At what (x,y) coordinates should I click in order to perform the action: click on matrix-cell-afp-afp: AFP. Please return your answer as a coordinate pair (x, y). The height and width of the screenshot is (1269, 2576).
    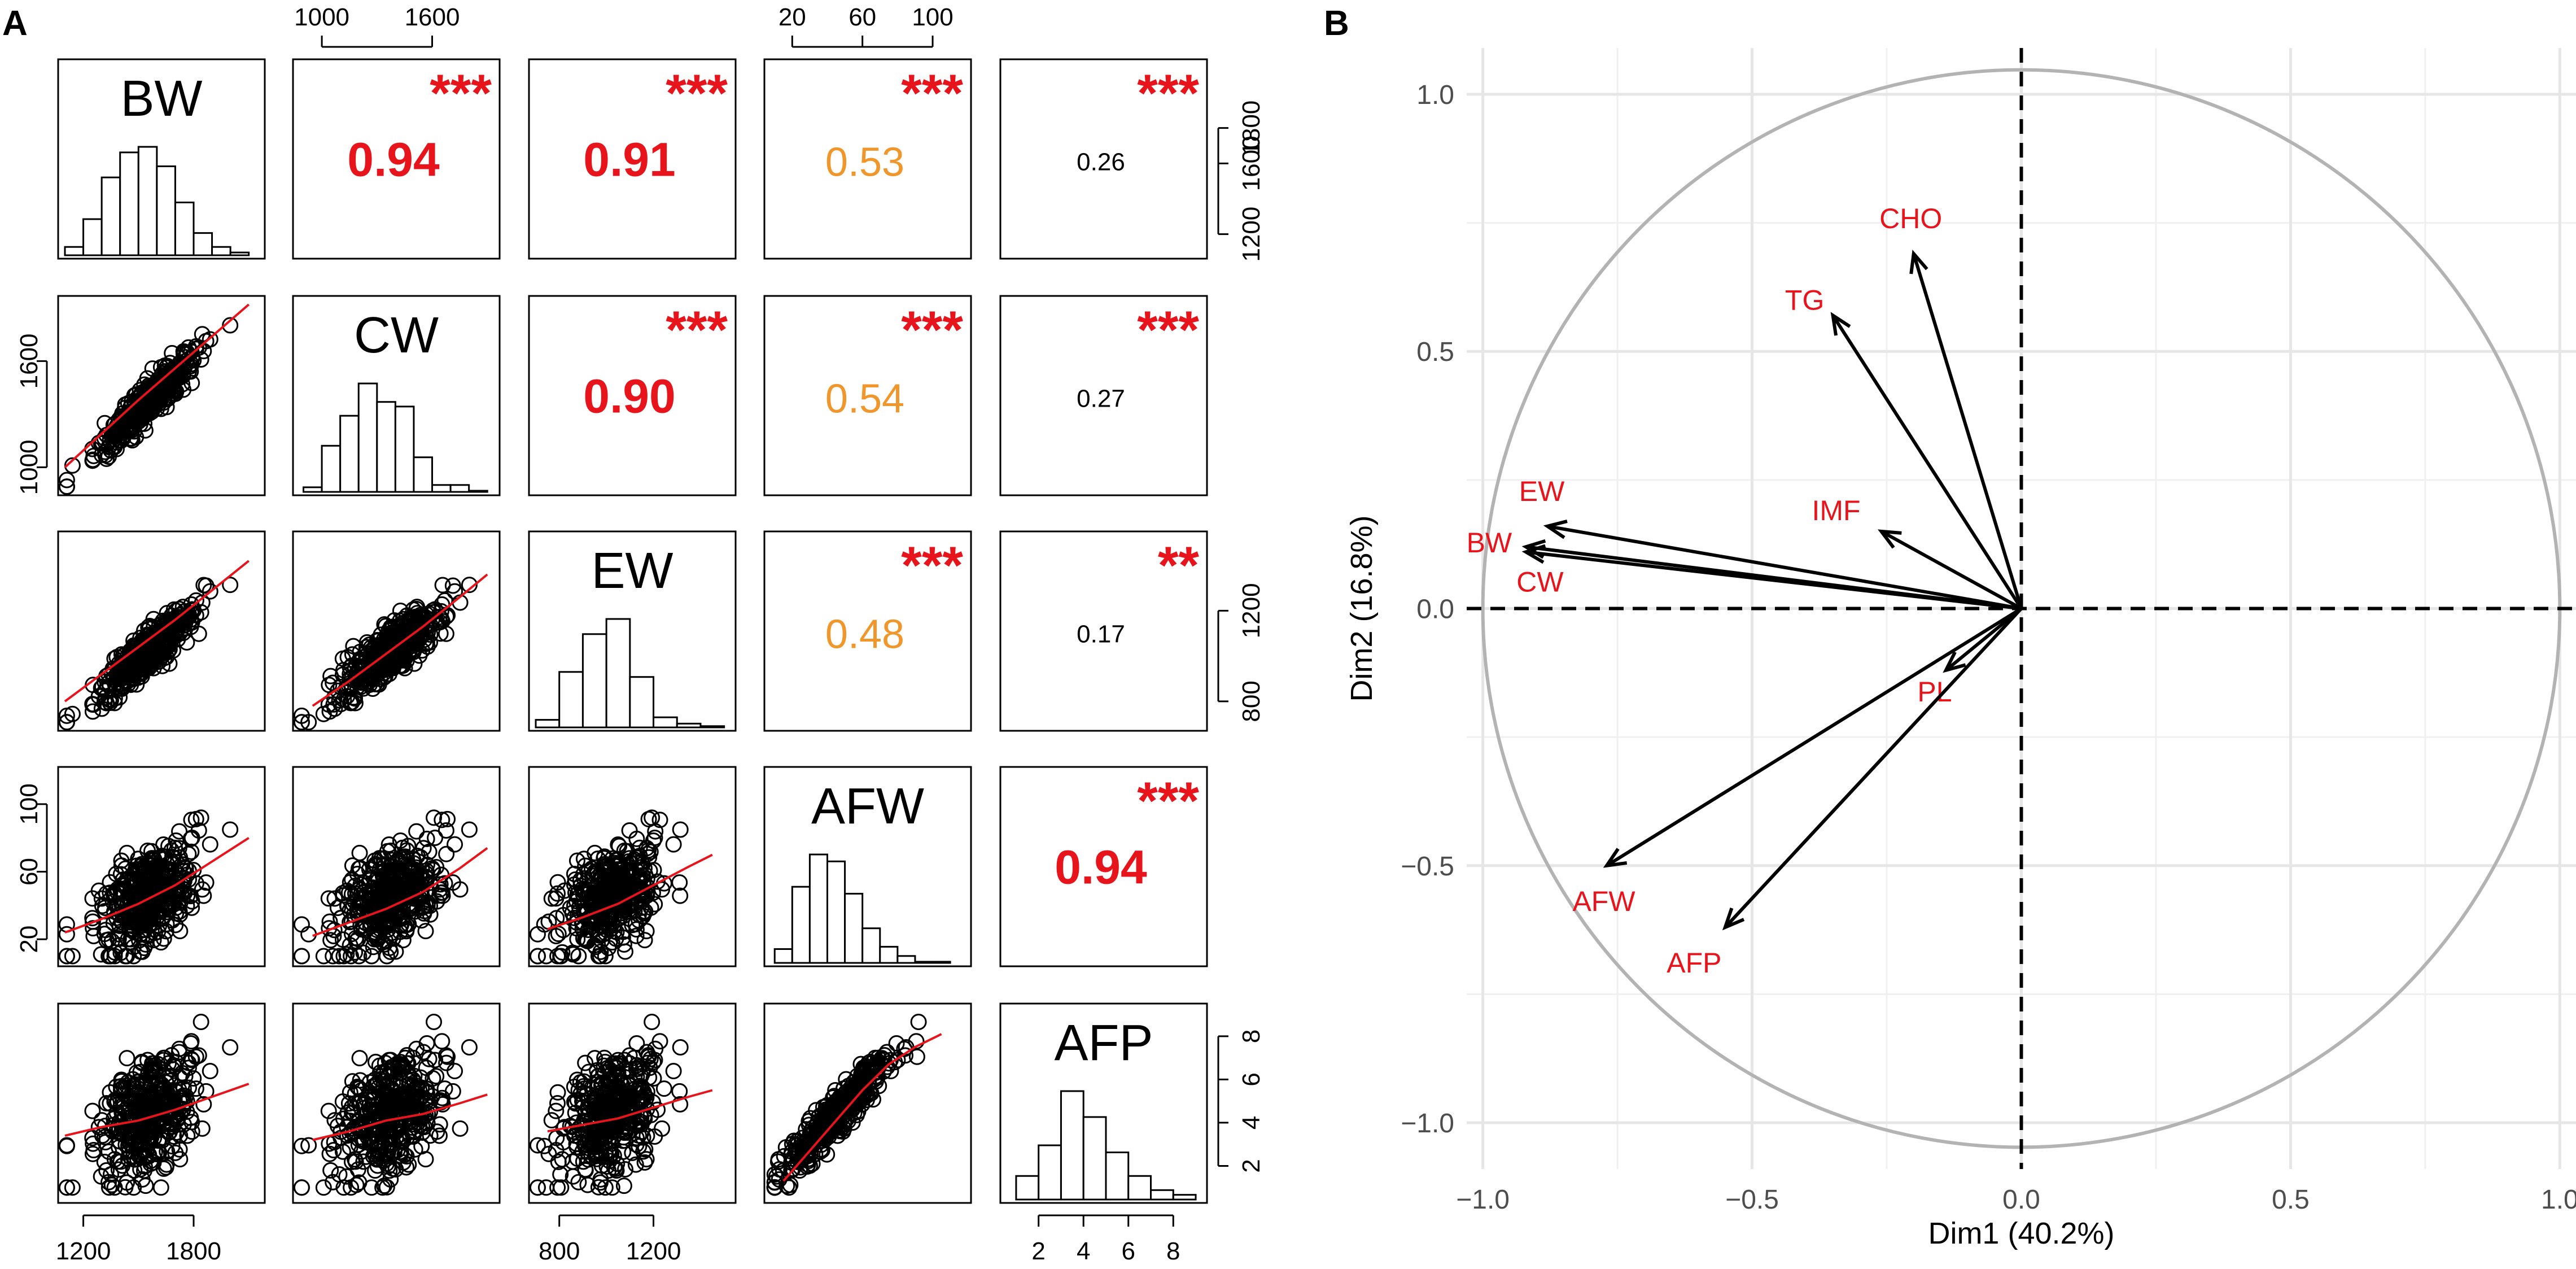
    Looking at the image, I should click on (1103, 1103).